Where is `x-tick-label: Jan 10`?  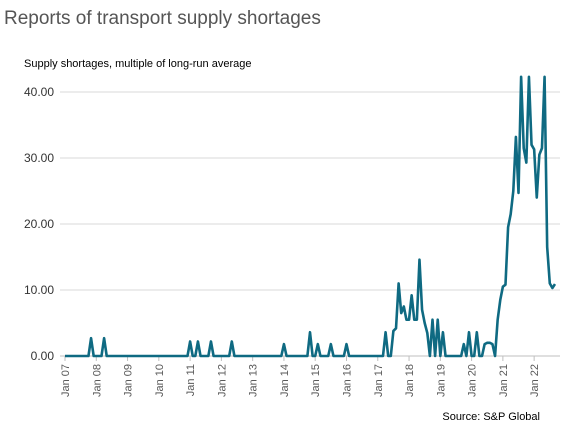 x-tick-label: Jan 10 is located at coordinates (160, 380).